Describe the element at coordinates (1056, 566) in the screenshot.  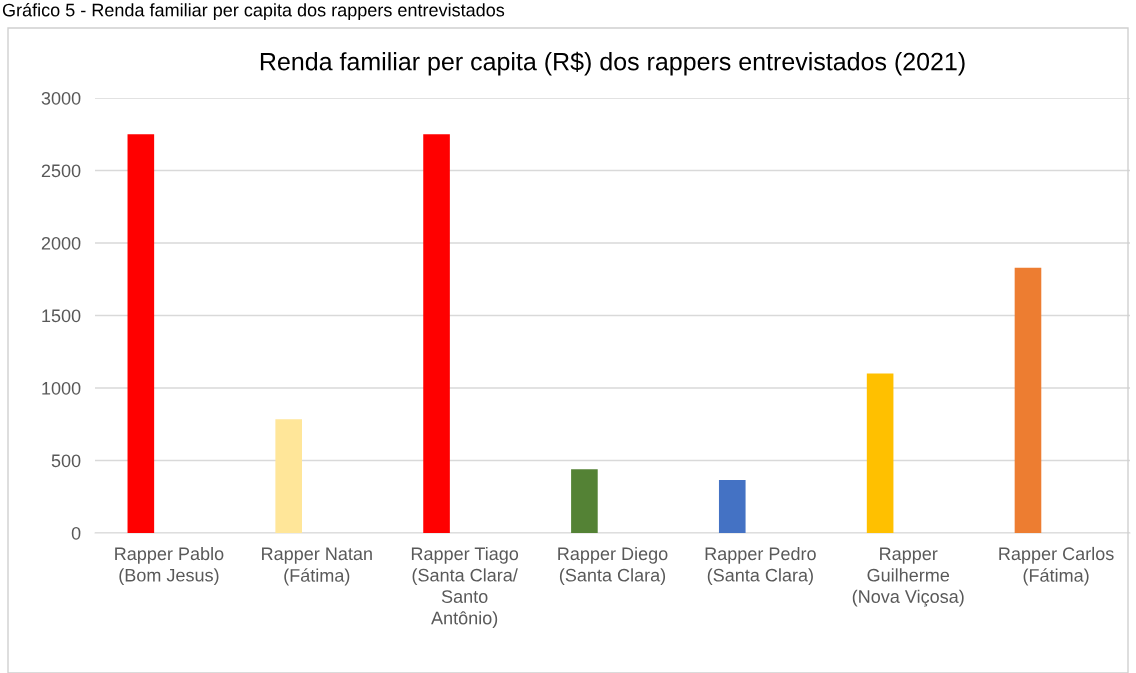
I see `x-tick-label: Rapper Carlos (Fátima)` at that location.